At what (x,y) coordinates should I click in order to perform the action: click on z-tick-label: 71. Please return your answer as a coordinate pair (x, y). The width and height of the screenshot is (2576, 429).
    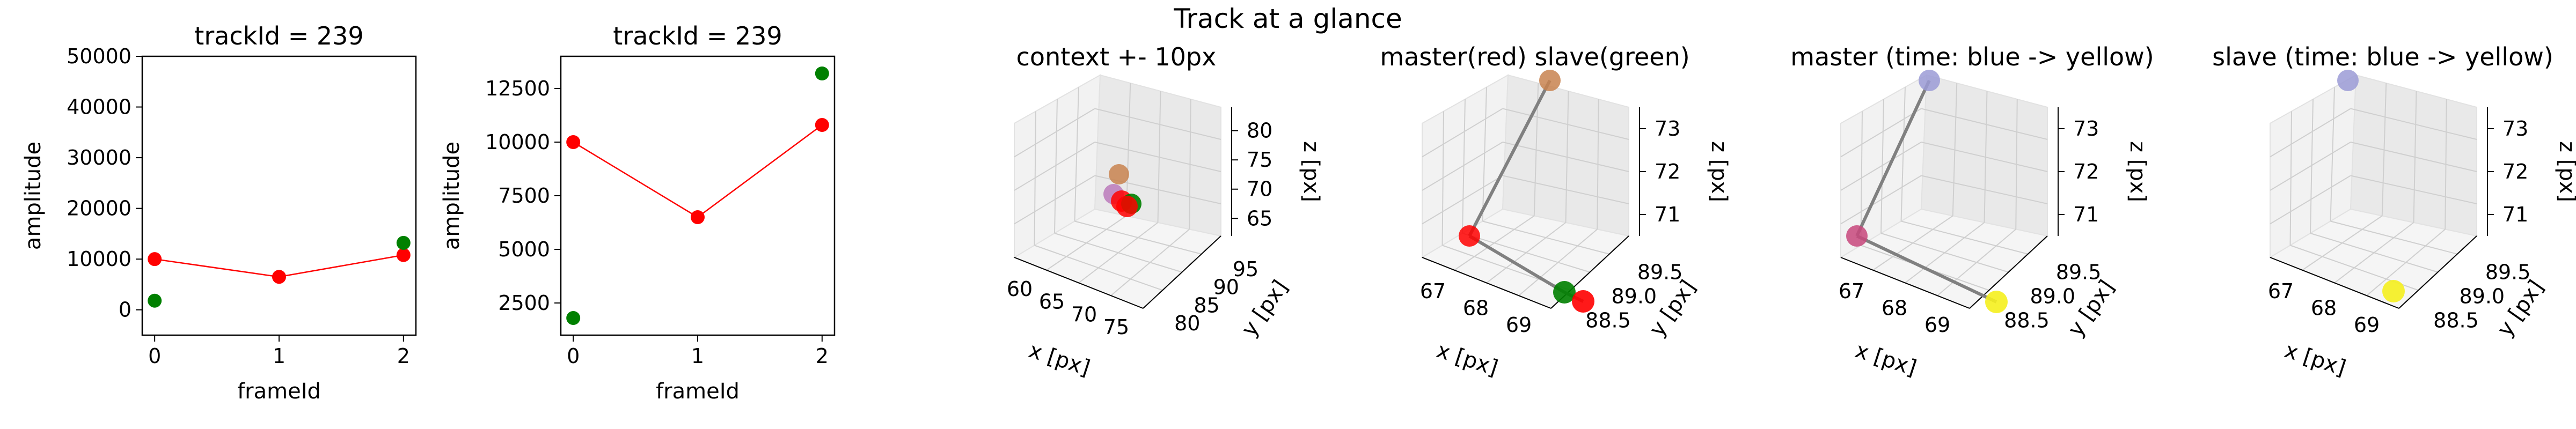
    Looking at the image, I should click on (1667, 214).